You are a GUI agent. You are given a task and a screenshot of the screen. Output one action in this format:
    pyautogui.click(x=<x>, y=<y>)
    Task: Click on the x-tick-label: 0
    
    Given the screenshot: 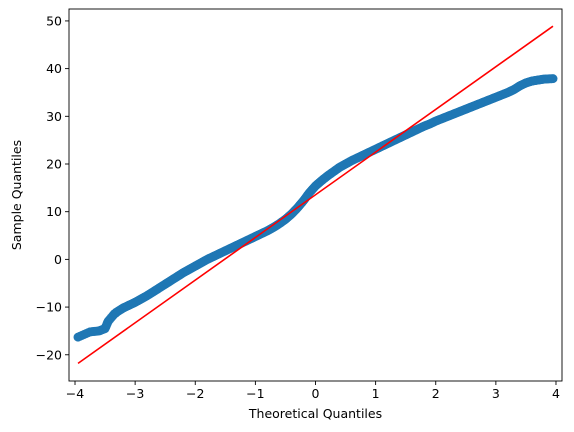 What is the action you would take?
    pyautogui.click(x=316, y=393)
    